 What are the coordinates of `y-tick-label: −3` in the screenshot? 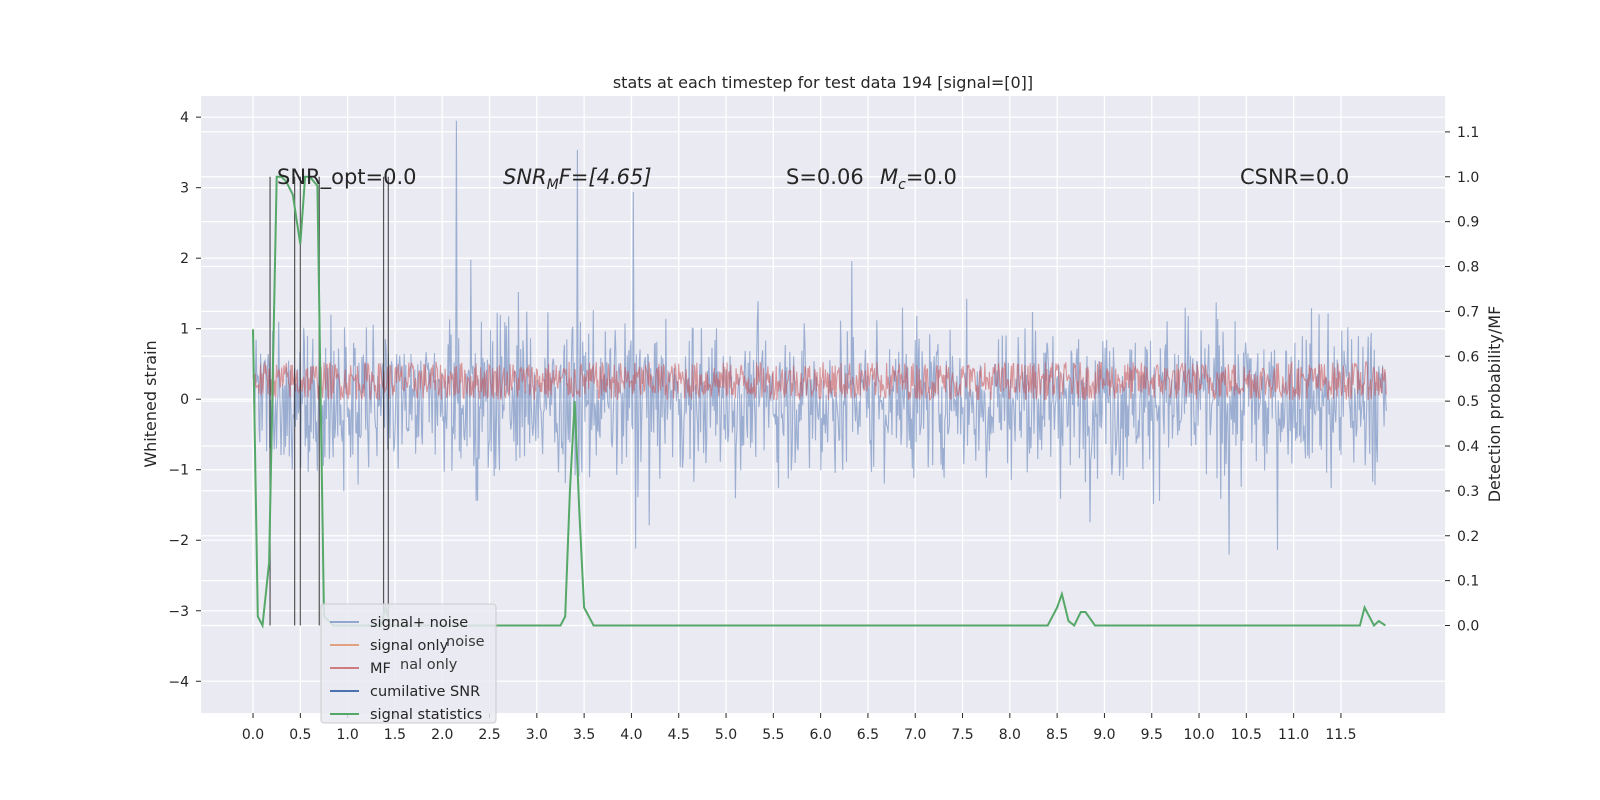 It's located at (178, 612).